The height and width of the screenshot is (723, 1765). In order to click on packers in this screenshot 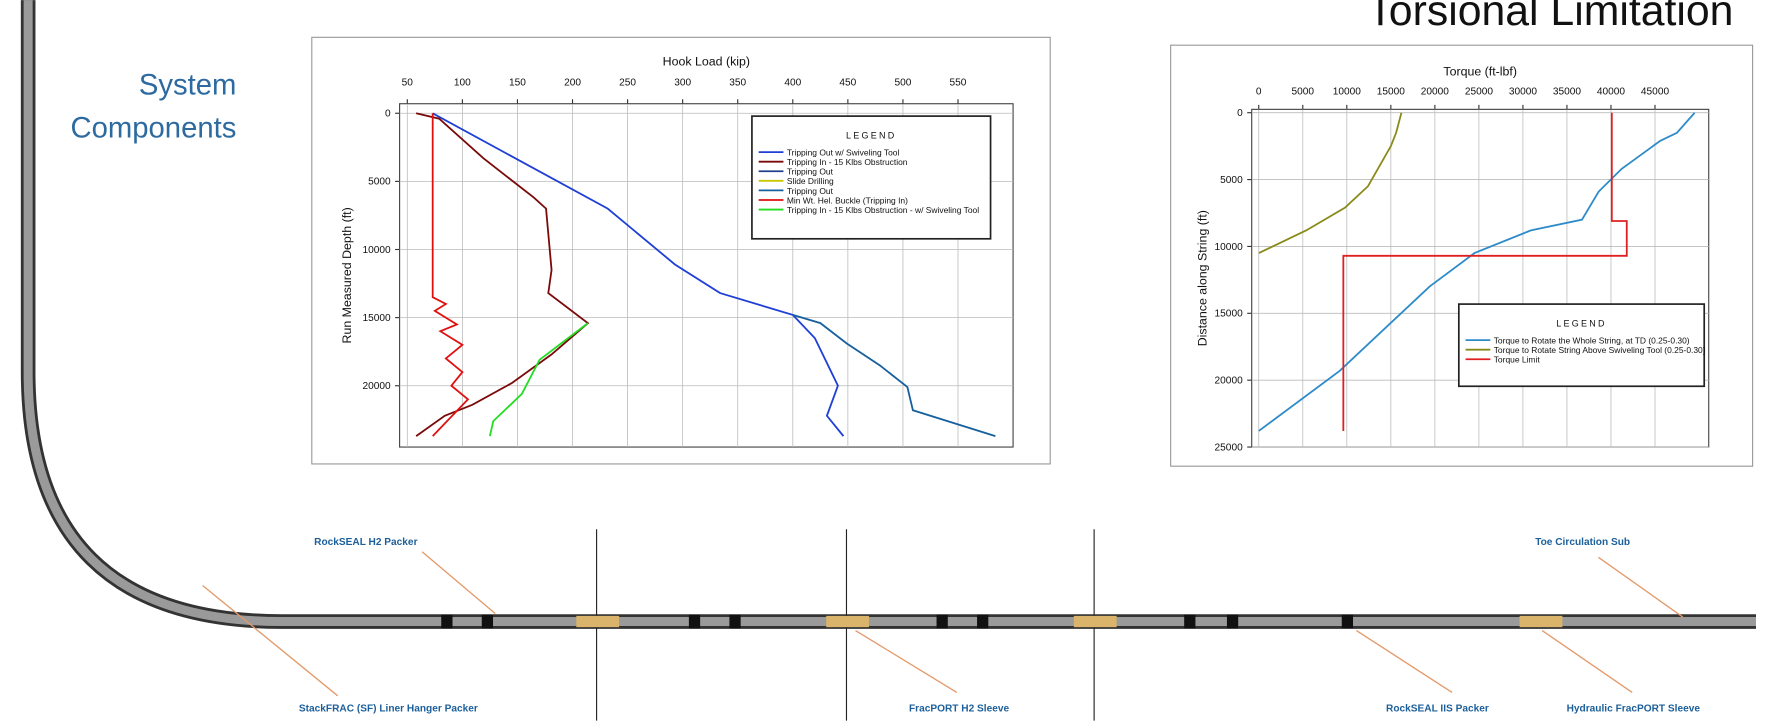, I will do `click(897, 621)`.